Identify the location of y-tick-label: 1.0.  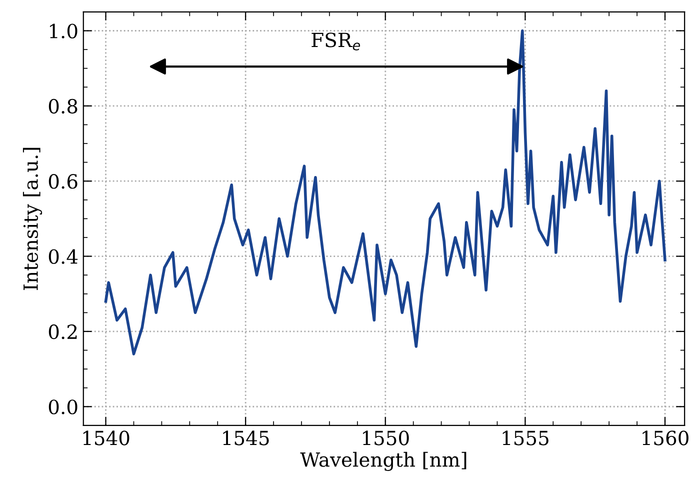
(64, 31).